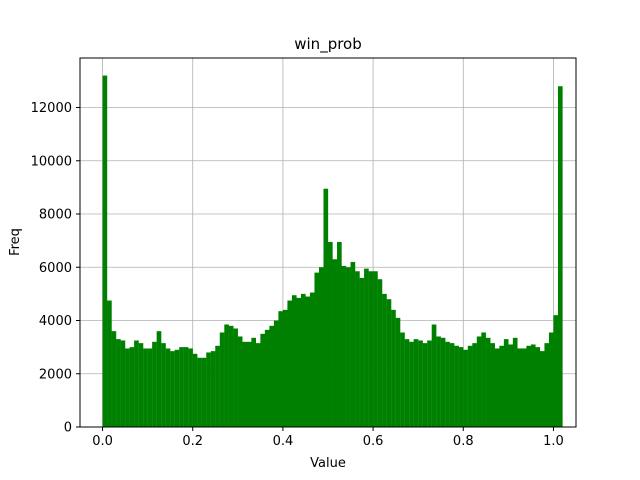 The height and width of the screenshot is (480, 640). I want to click on x-tick-label: 0.2, so click(192, 441).